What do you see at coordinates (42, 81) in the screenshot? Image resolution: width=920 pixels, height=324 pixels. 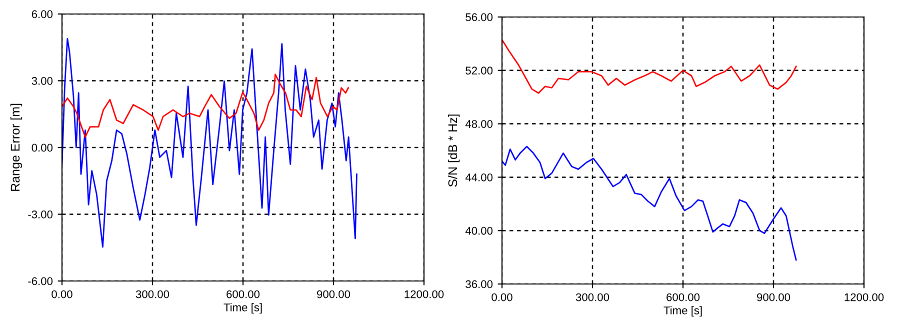 I see `y-tick-label: 3.00` at bounding box center [42, 81].